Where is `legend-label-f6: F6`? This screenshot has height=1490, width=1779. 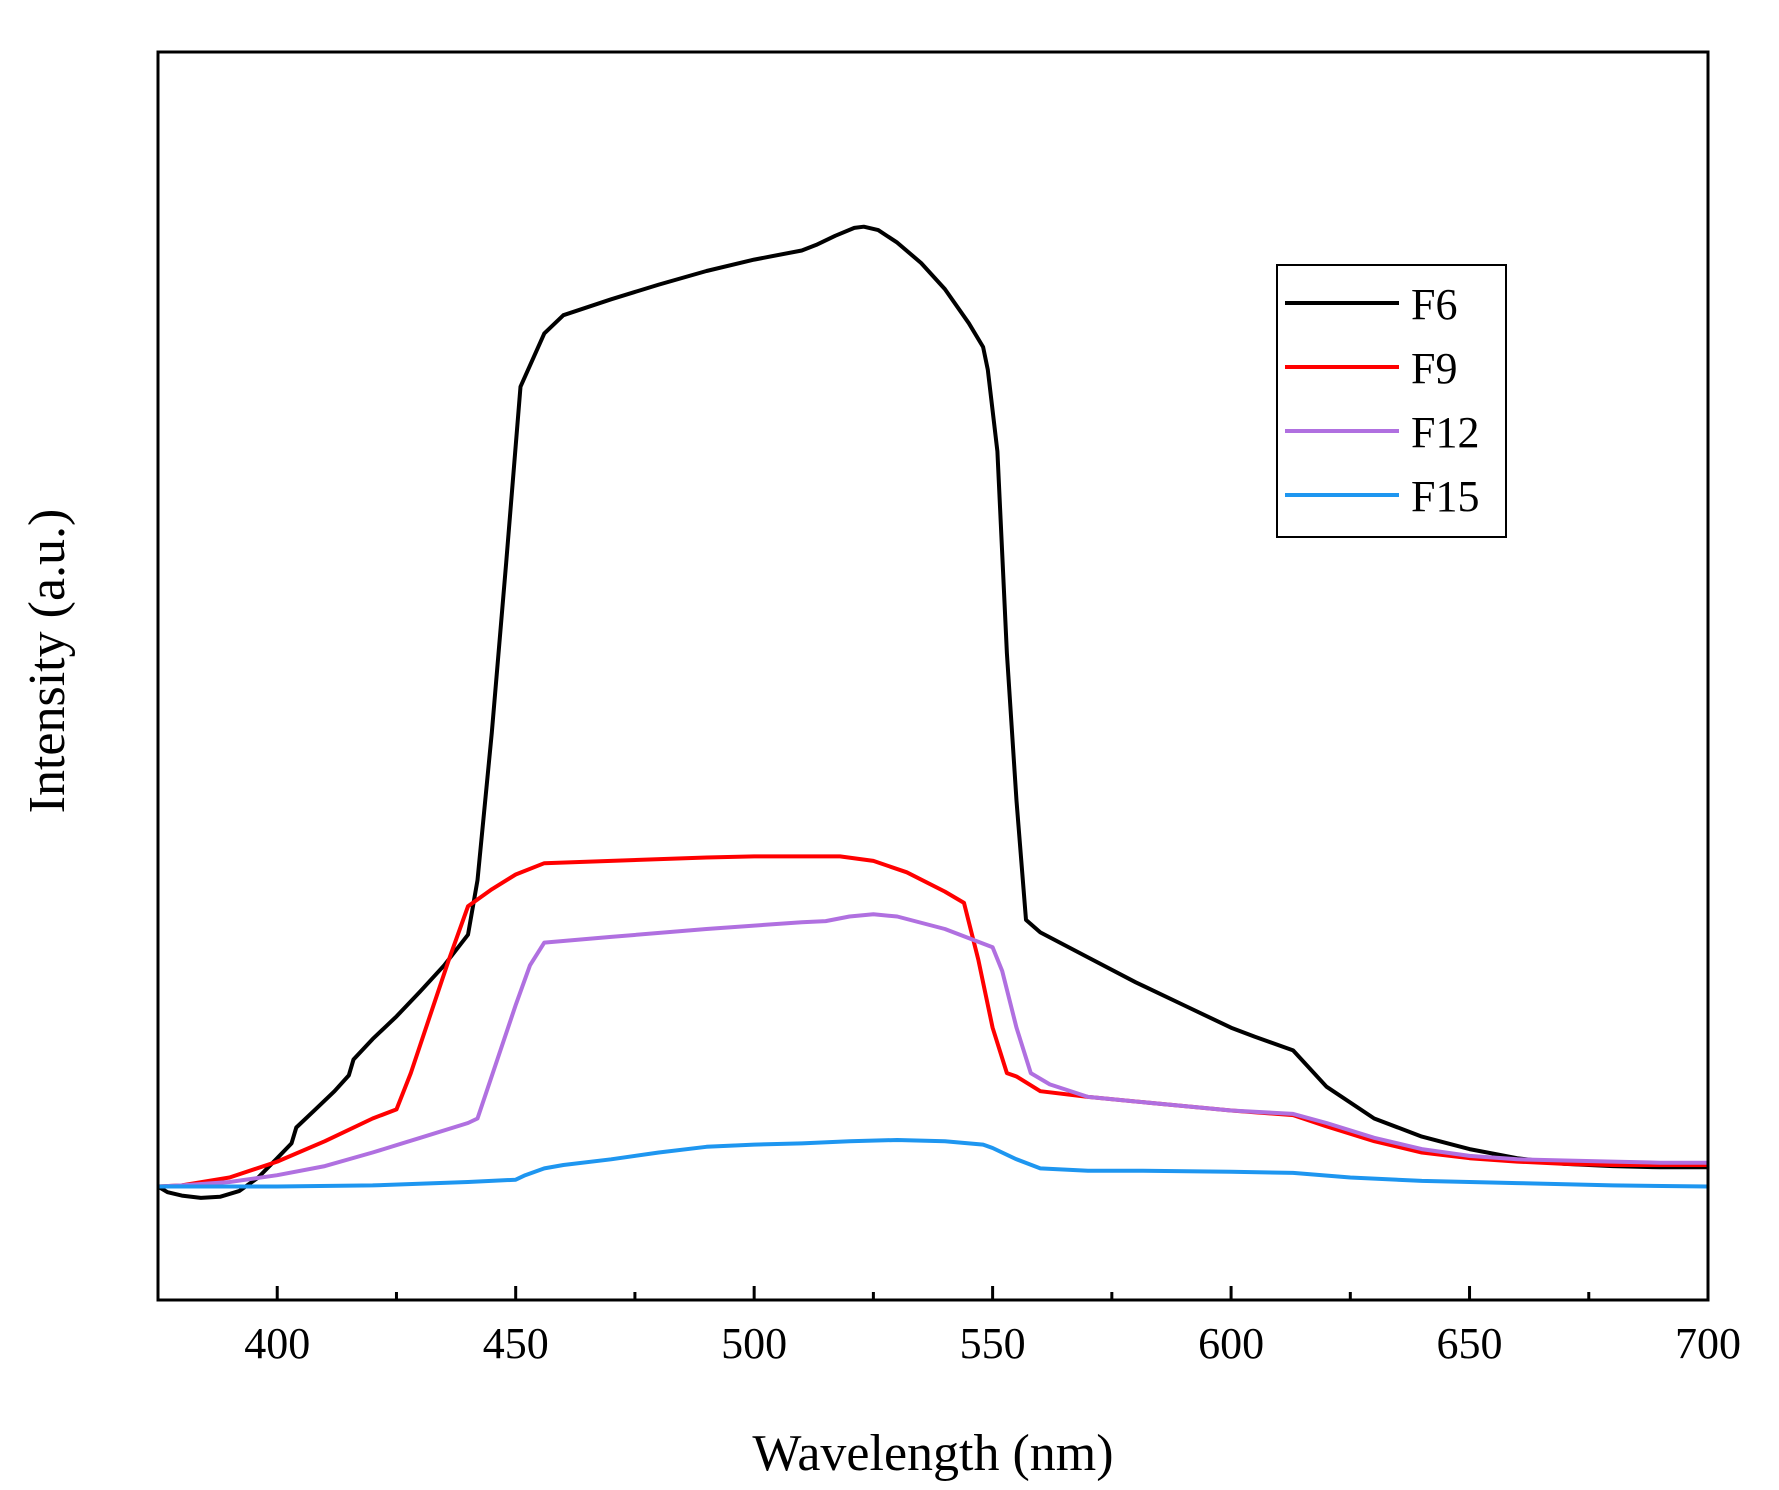
legend-label-f6: F6 is located at coordinates (1434, 304).